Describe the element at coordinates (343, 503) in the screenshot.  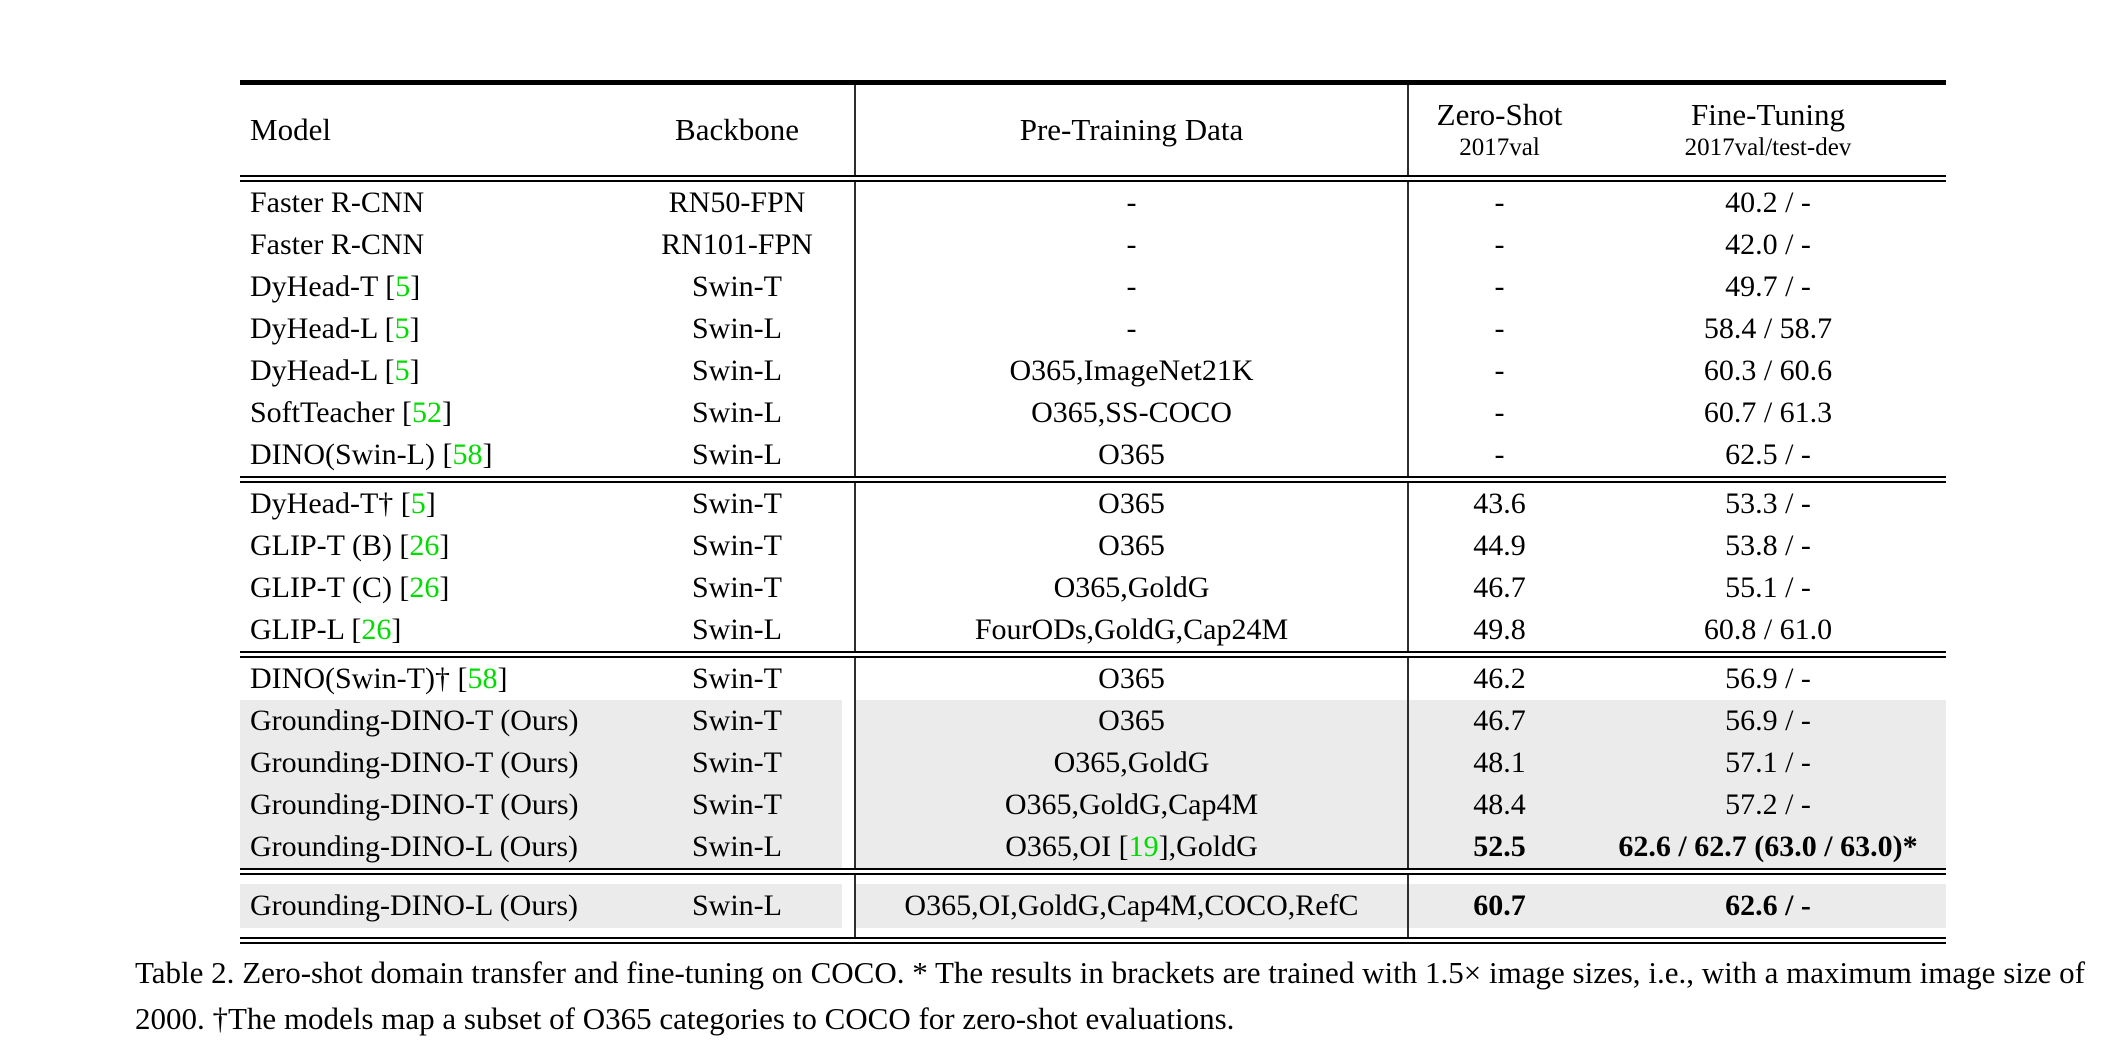
I see `cell-model: DyHead-T† [5]` at that location.